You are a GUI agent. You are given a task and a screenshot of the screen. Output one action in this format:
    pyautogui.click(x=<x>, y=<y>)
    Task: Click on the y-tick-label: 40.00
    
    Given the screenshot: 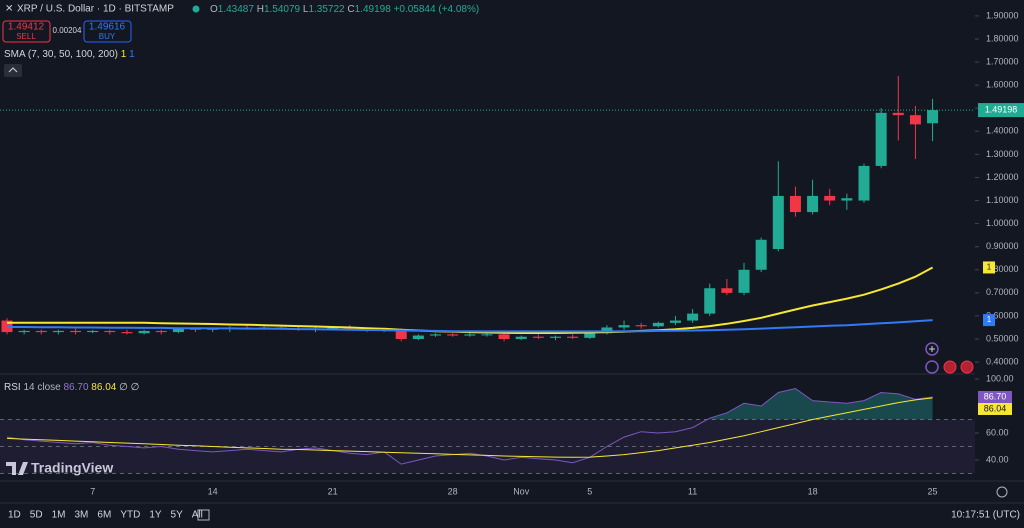 What is the action you would take?
    pyautogui.click(x=997, y=459)
    